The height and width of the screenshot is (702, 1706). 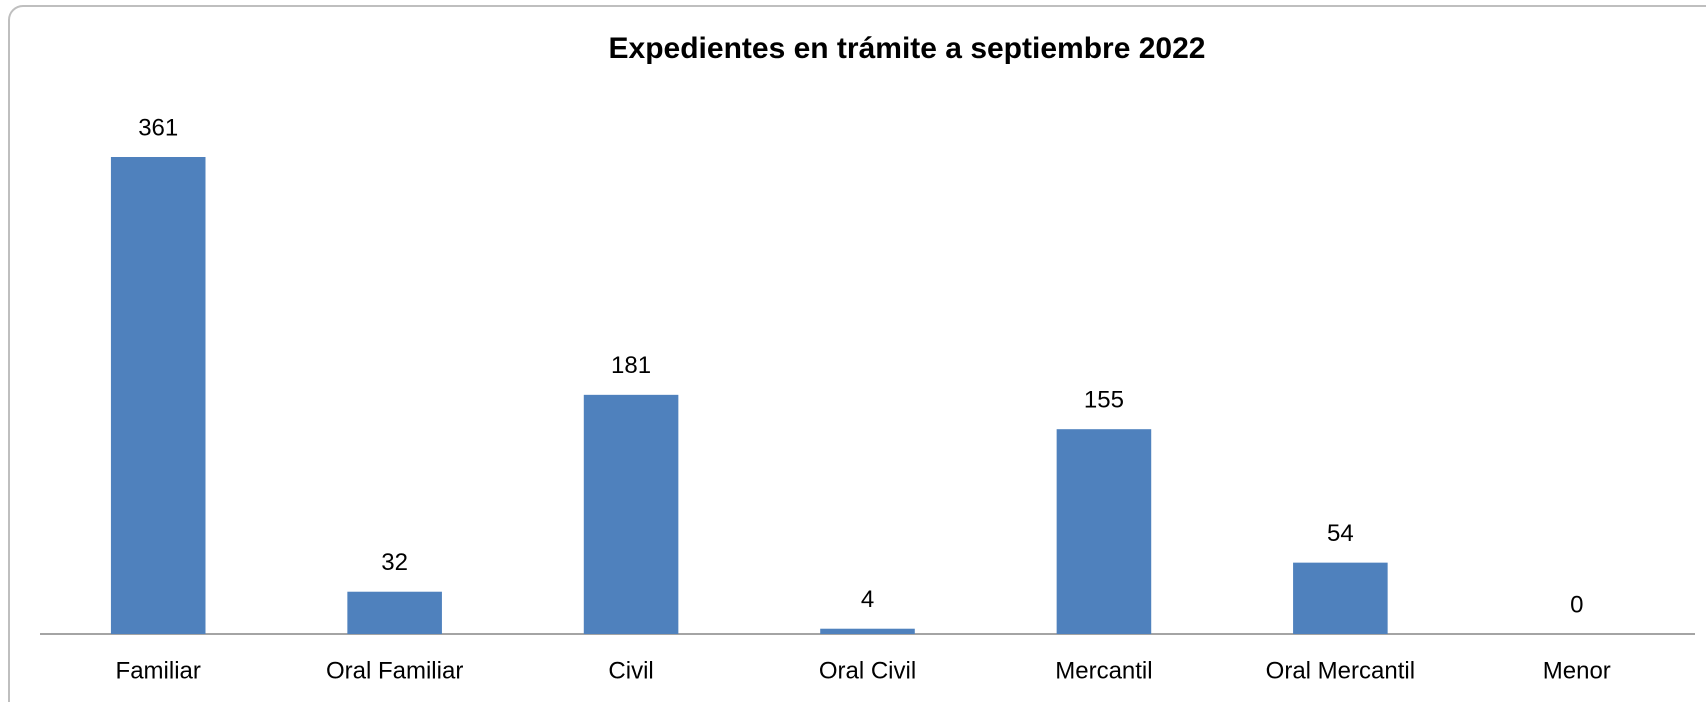 I want to click on data-label: 361, so click(x=158, y=127).